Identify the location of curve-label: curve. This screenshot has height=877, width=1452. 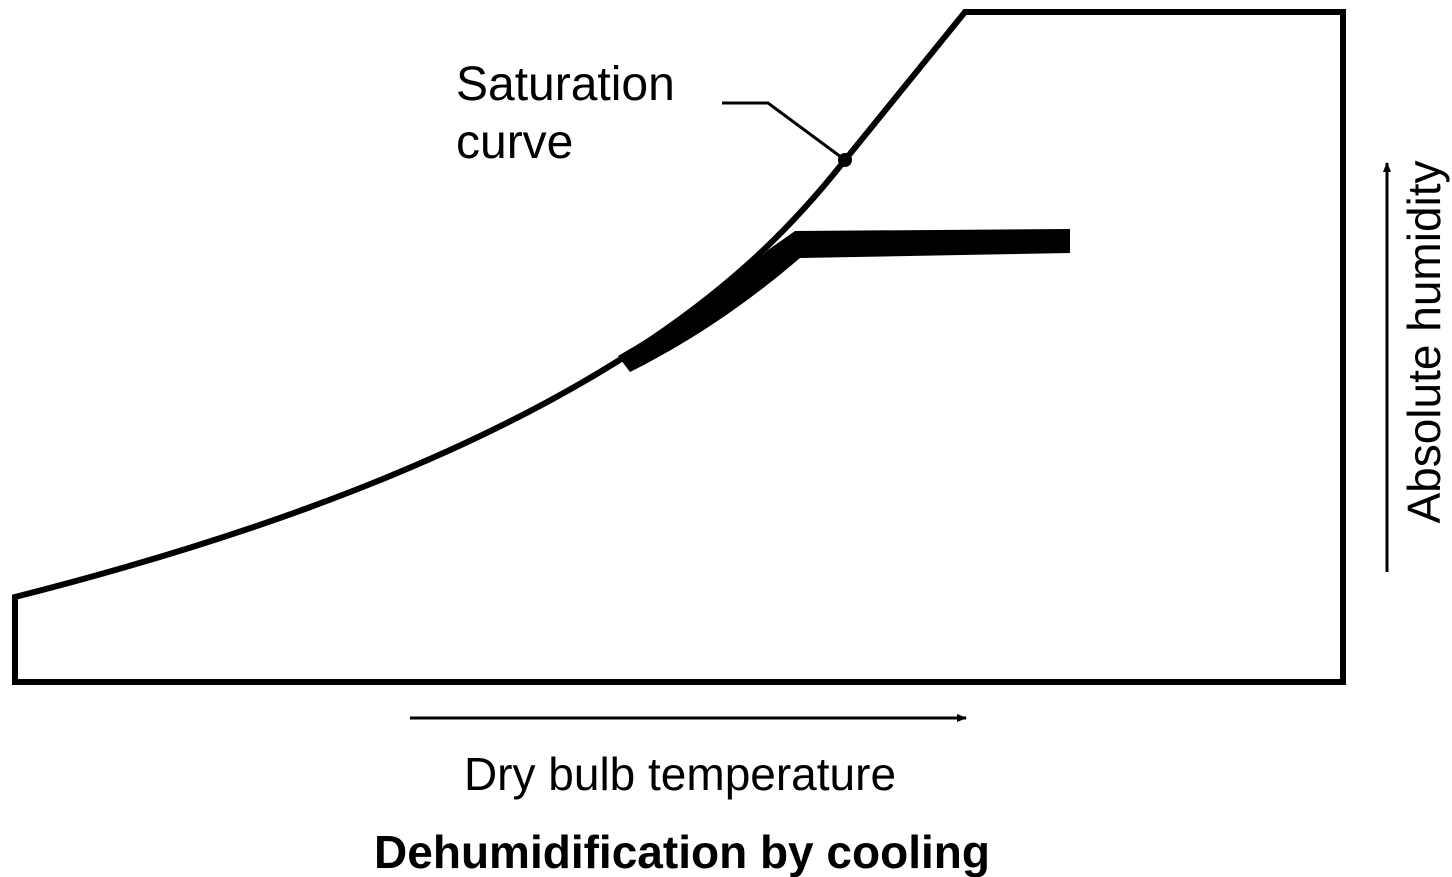
(514, 142).